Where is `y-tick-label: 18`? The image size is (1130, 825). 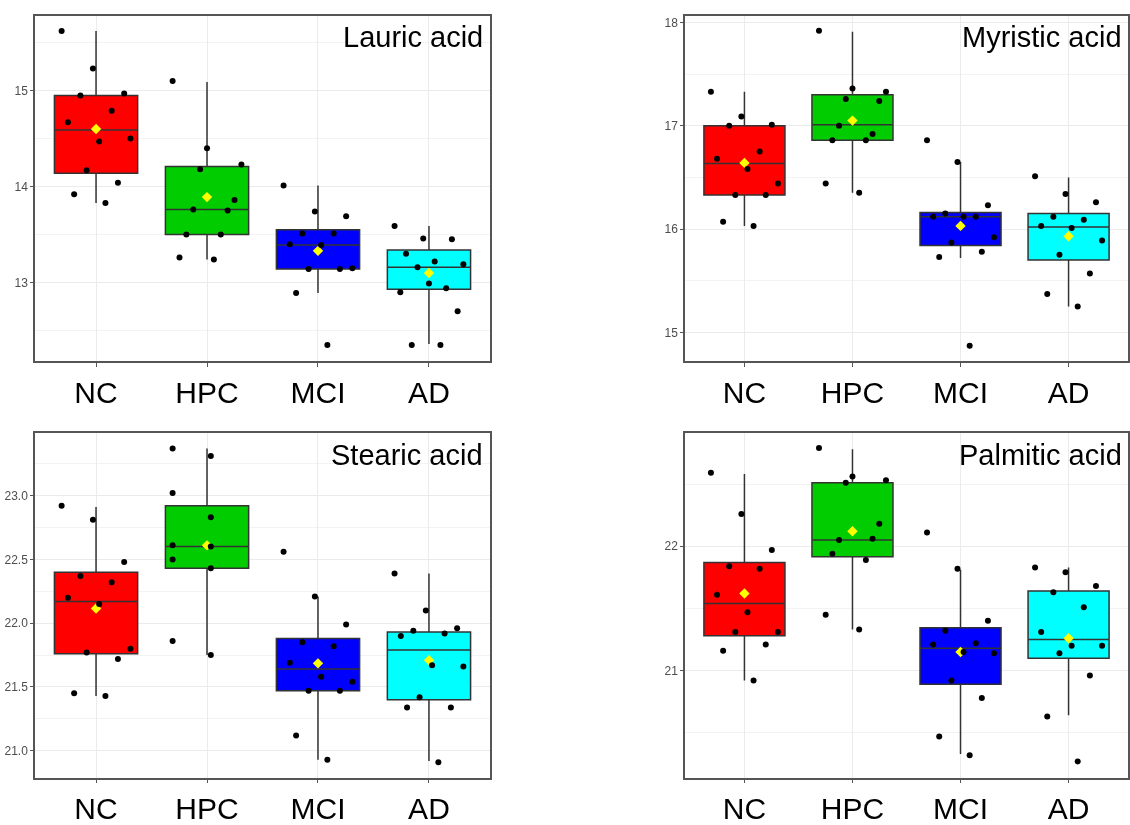 y-tick-label: 18 is located at coordinates (671, 22).